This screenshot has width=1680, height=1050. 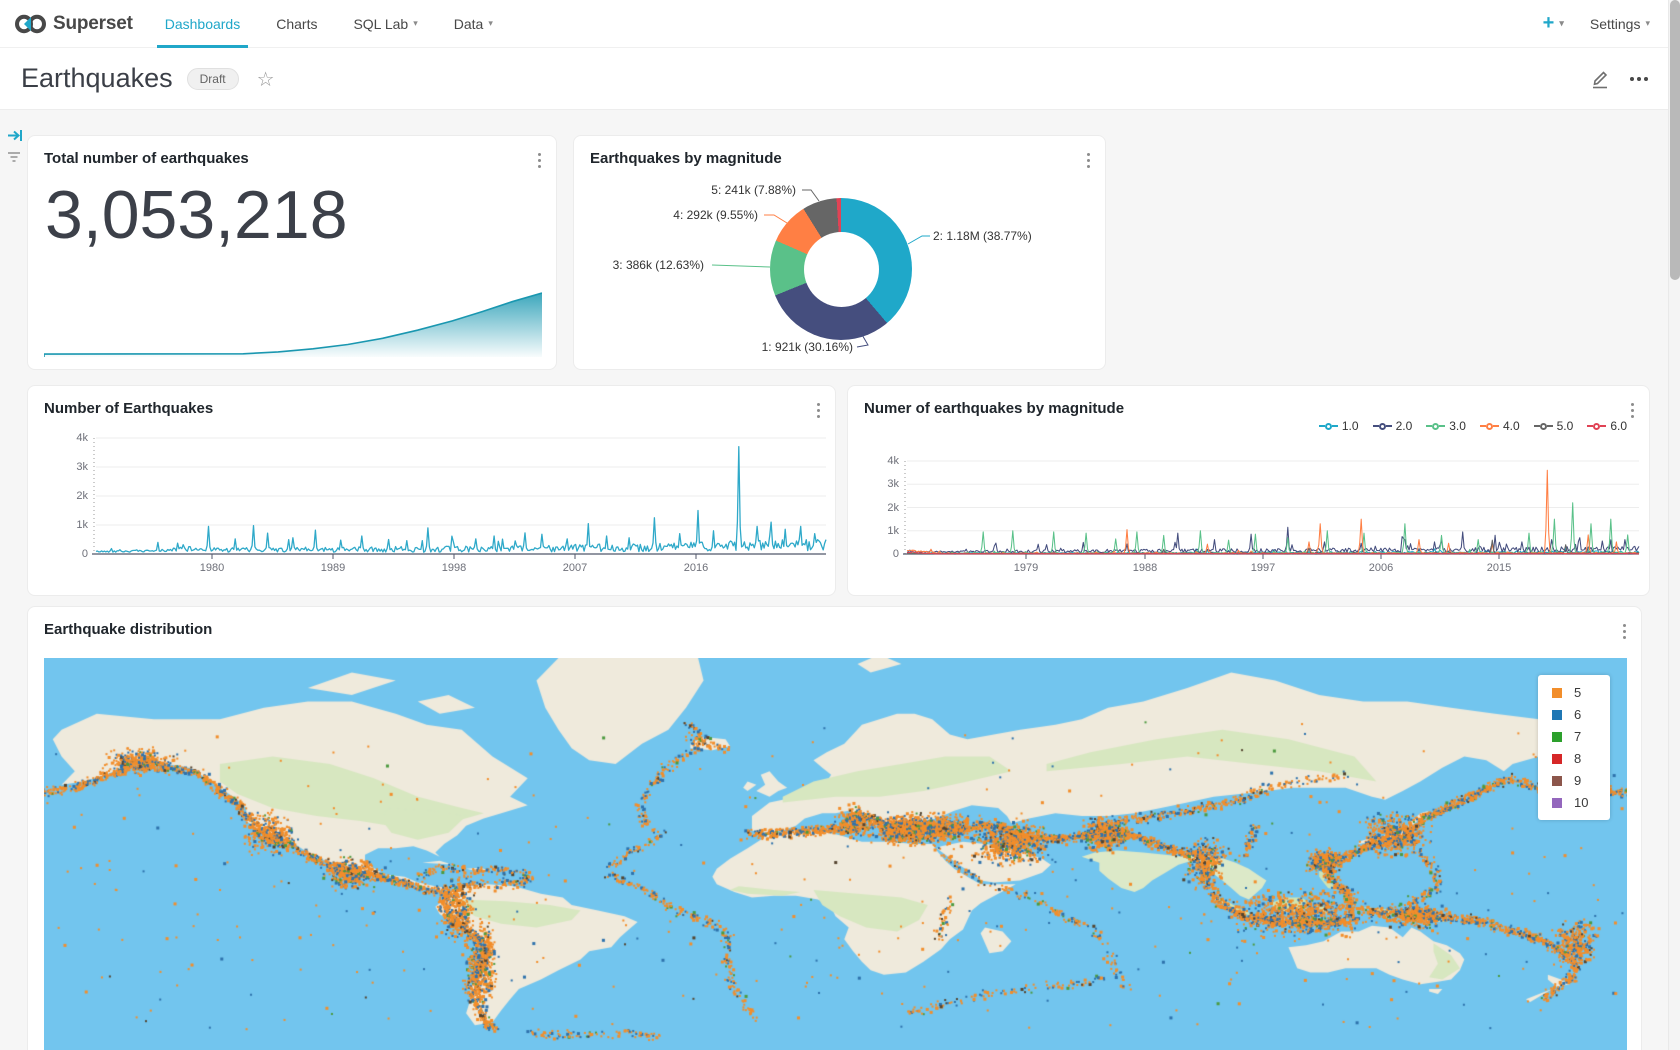 I want to click on chart-legend: 1.0 2.0 3.0 4.0 5.0 6.0, so click(x=1472, y=426).